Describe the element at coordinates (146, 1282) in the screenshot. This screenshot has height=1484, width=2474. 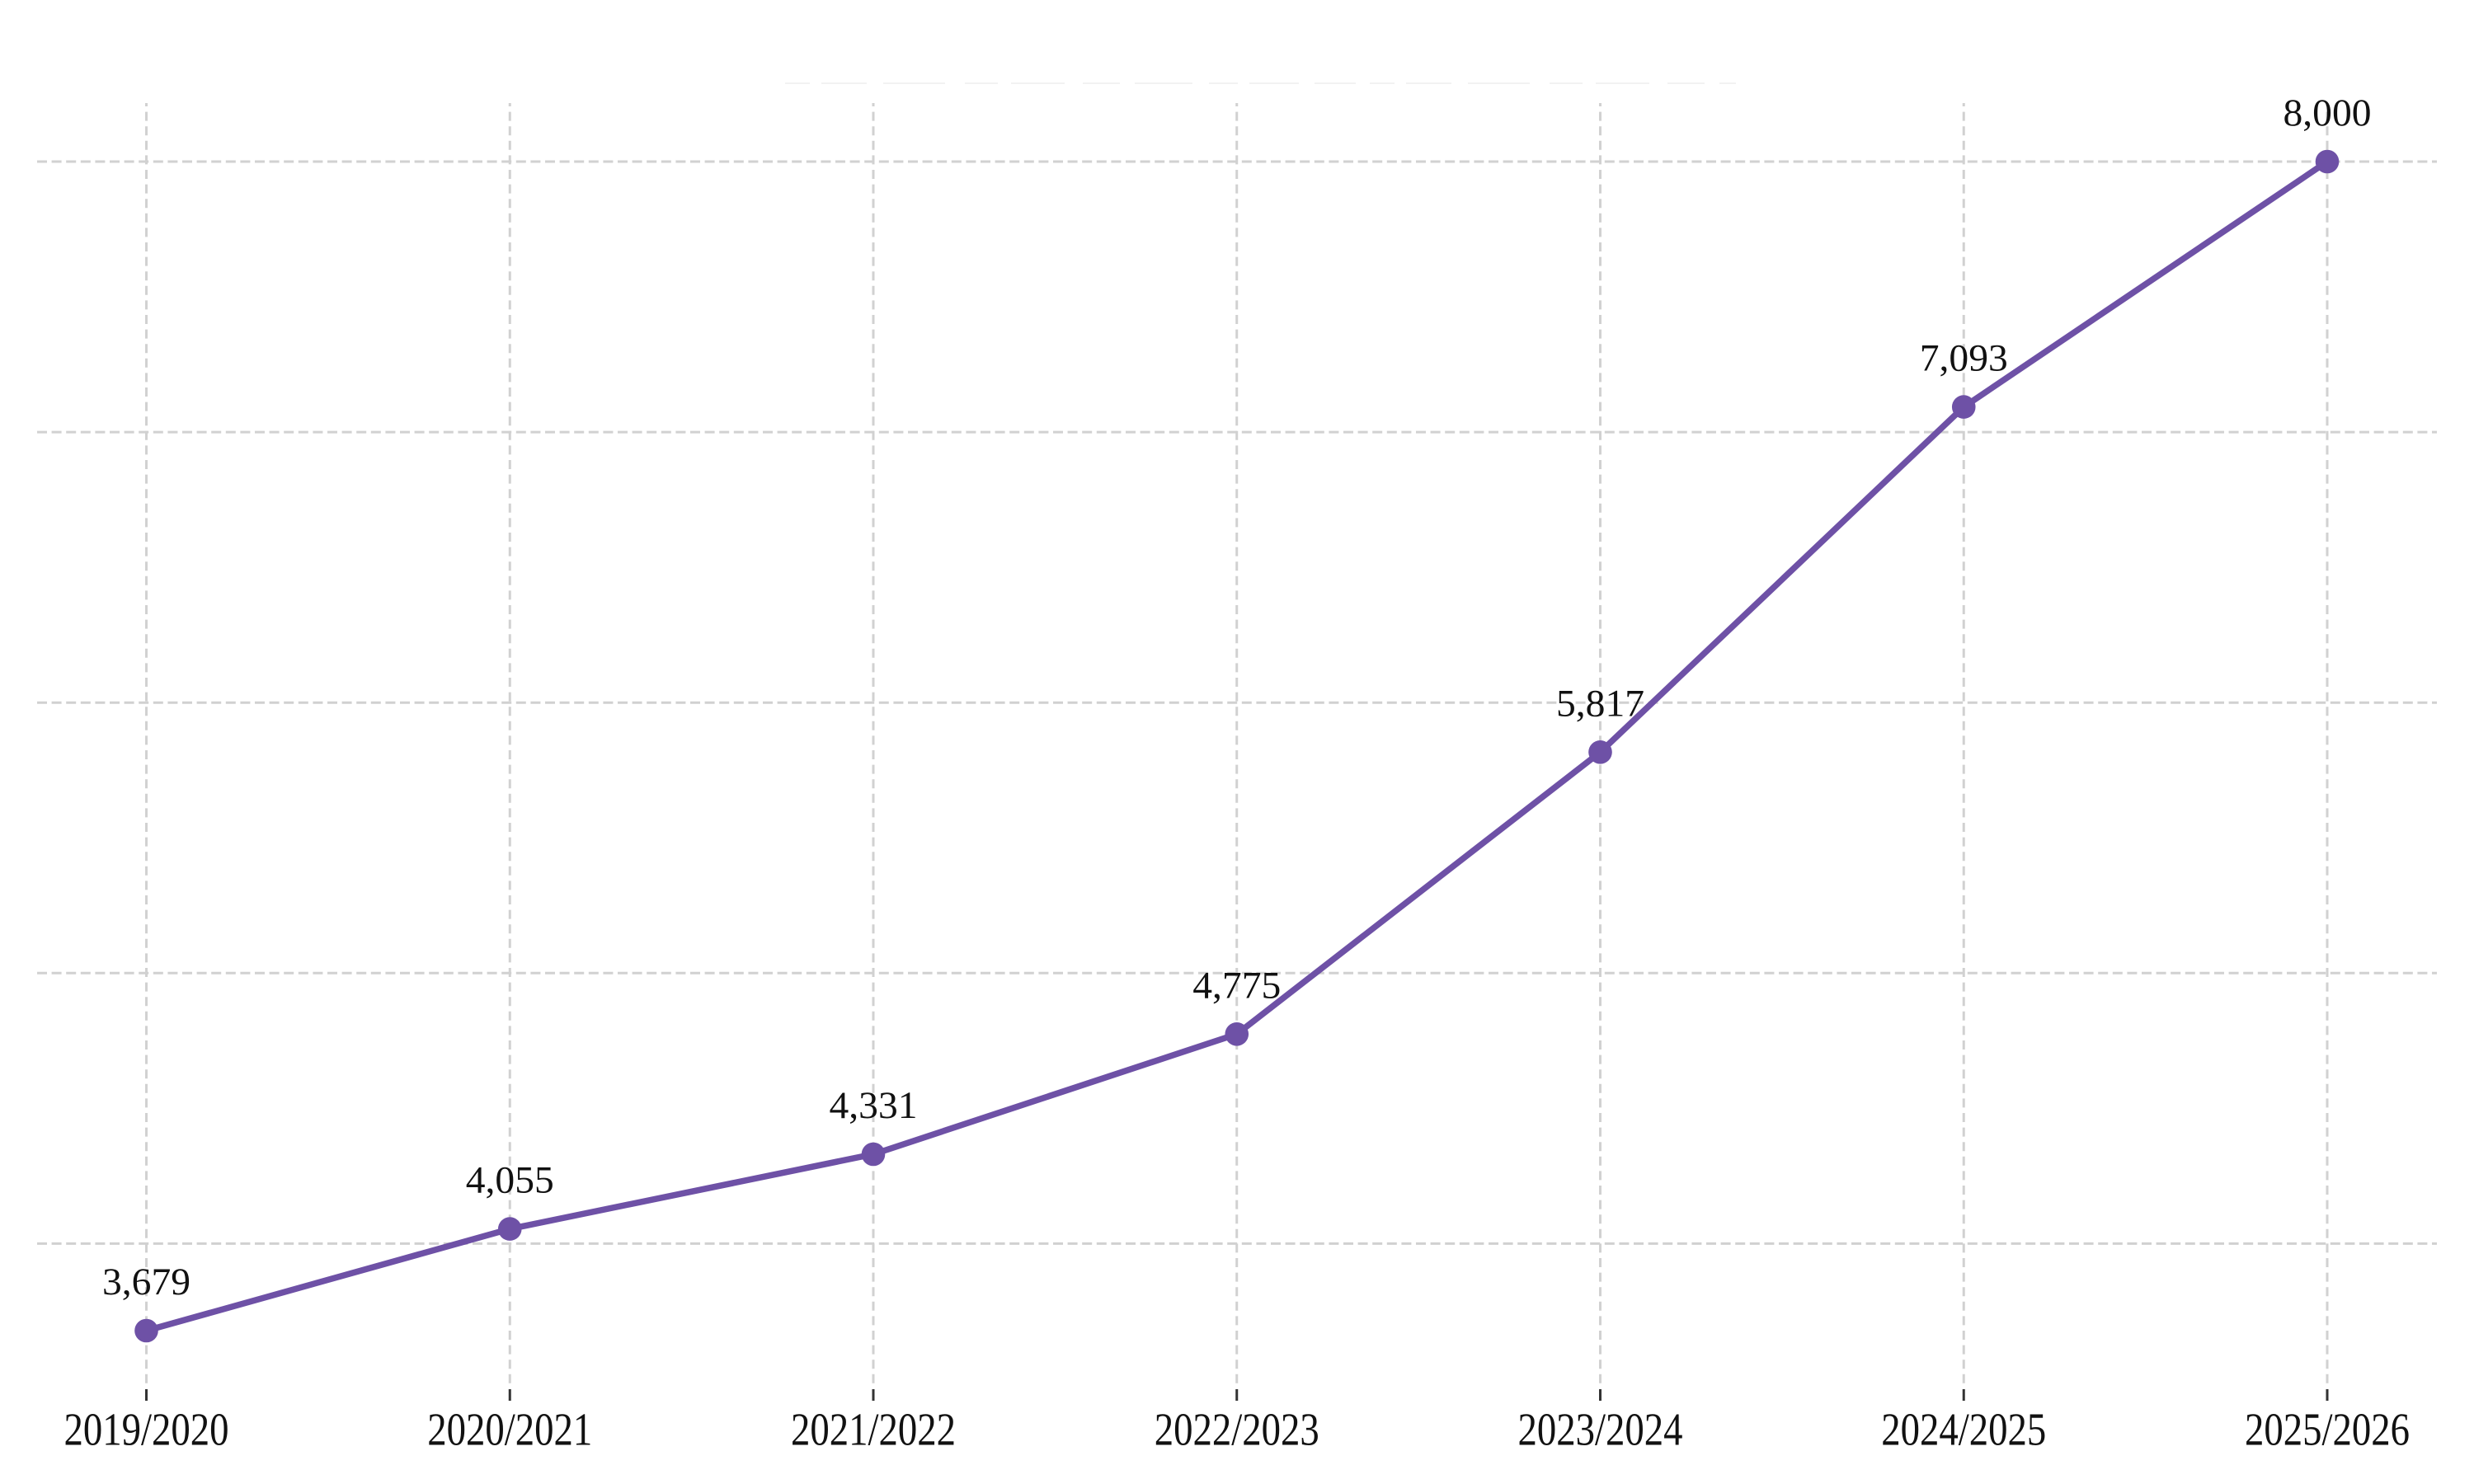
I see `svg-text: 3,679` at that location.